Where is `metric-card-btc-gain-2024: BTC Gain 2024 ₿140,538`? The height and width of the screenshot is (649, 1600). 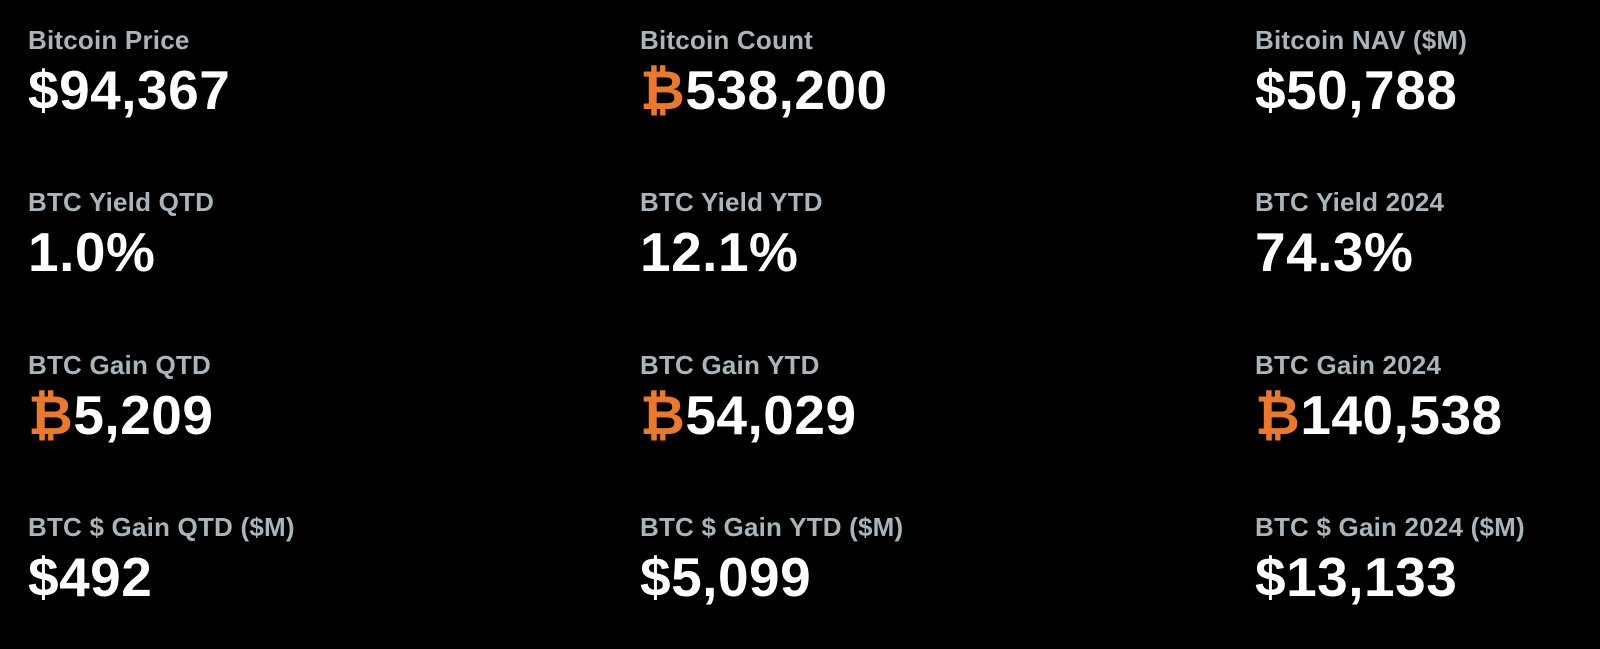
metric-card-btc-gain-2024: BTC Gain 2024 ₿140,538 is located at coordinates (1427, 406).